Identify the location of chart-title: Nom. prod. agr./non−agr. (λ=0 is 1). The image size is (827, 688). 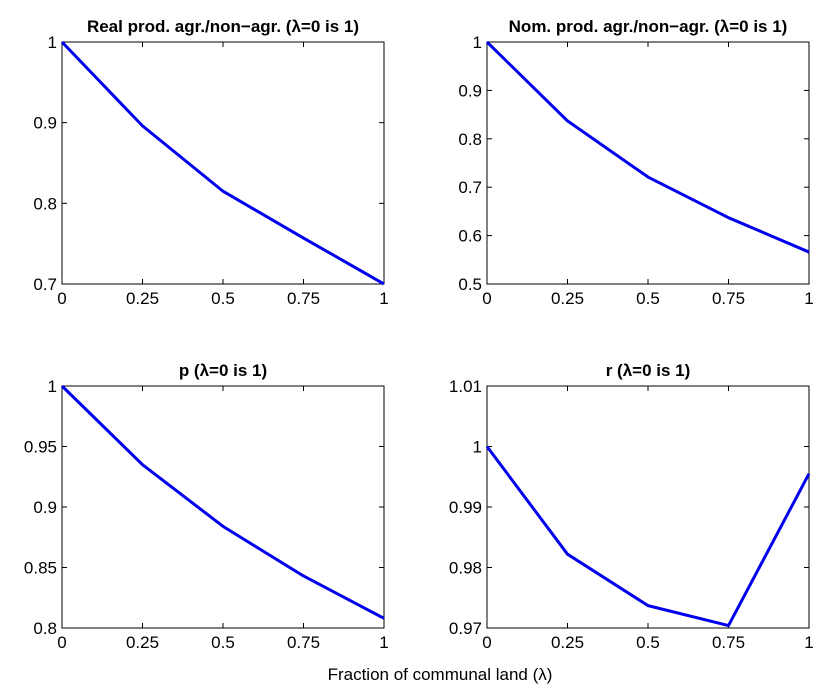
(648, 26).